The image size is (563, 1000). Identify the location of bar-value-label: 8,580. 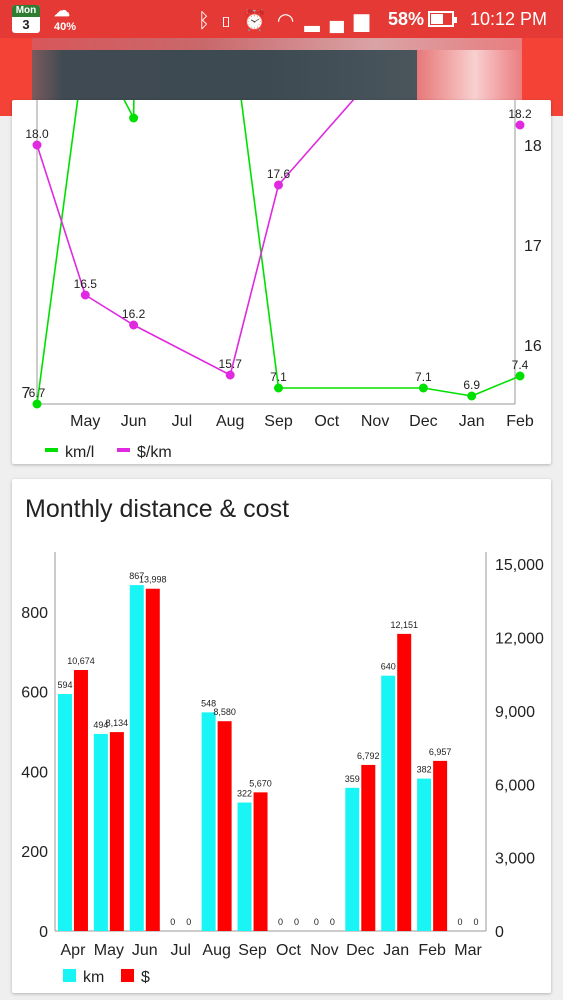
(224, 712).